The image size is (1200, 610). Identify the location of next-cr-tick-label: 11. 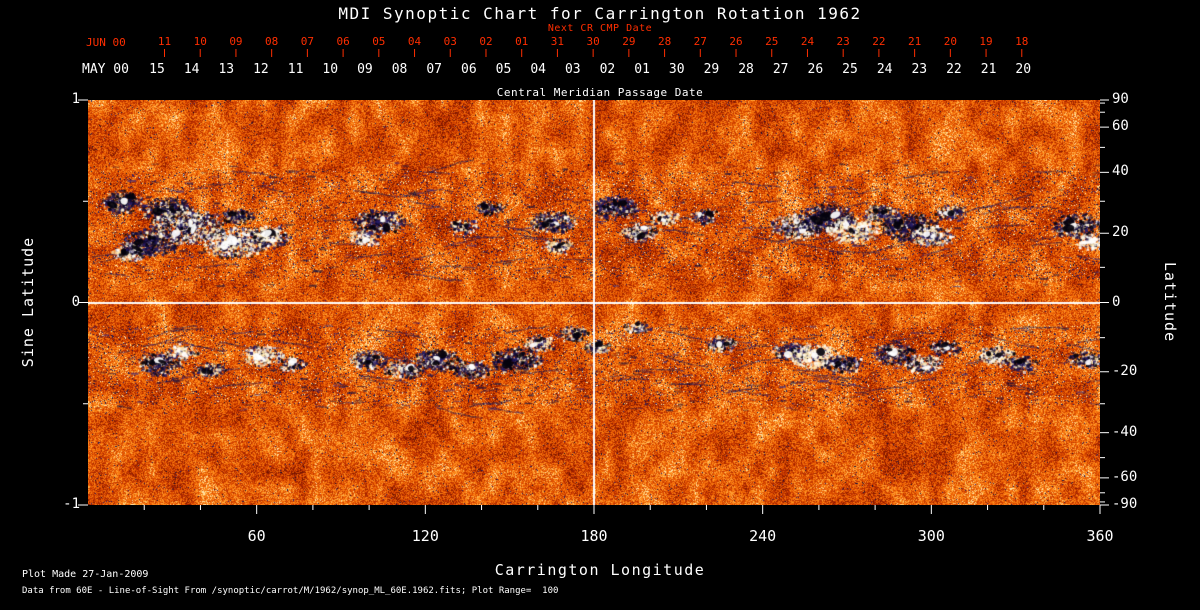
(164, 41).